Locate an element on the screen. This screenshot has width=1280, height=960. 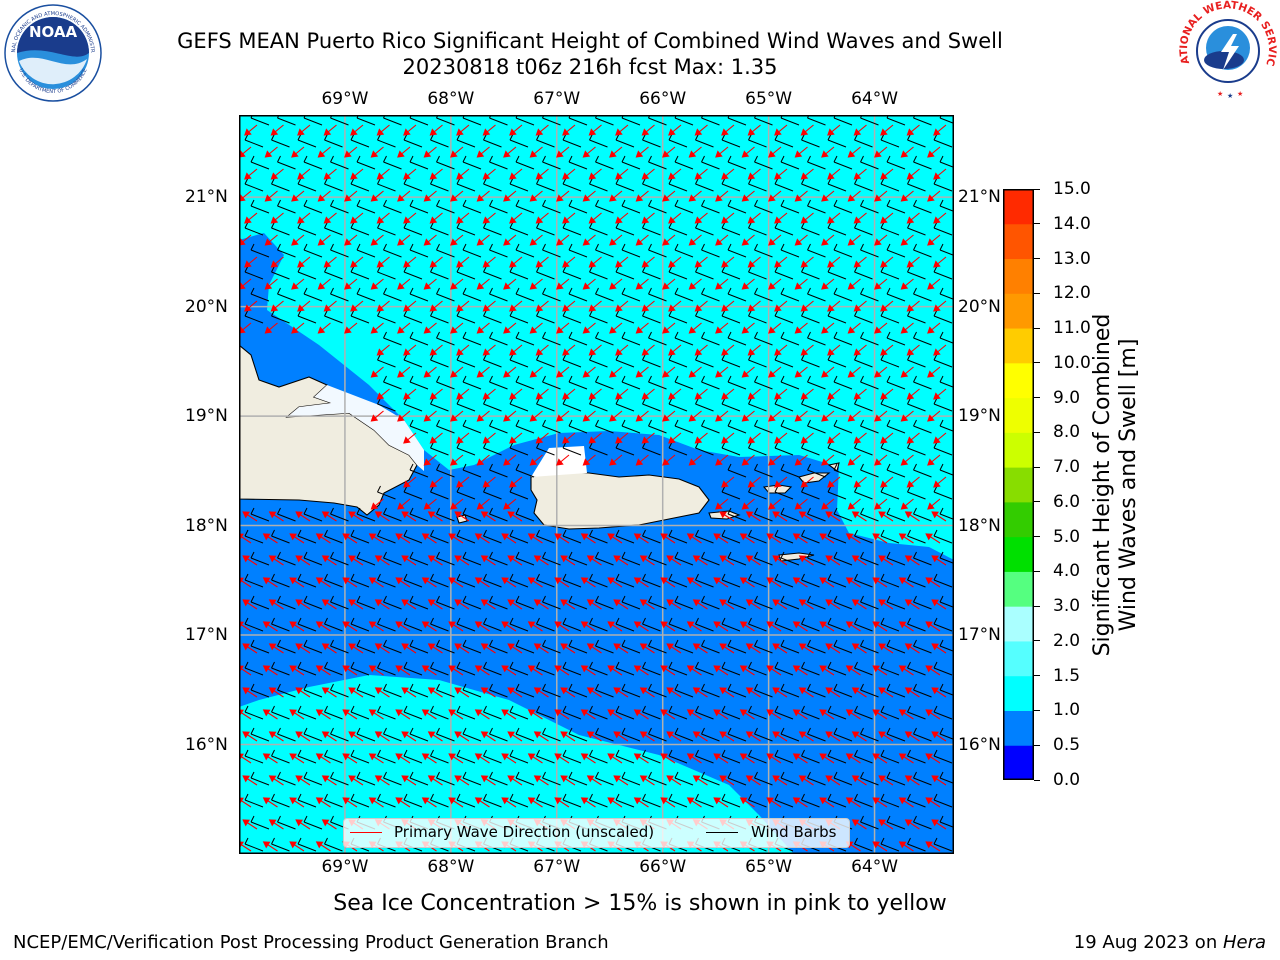
longitude-label-bottom: 69°W is located at coordinates (345, 867).